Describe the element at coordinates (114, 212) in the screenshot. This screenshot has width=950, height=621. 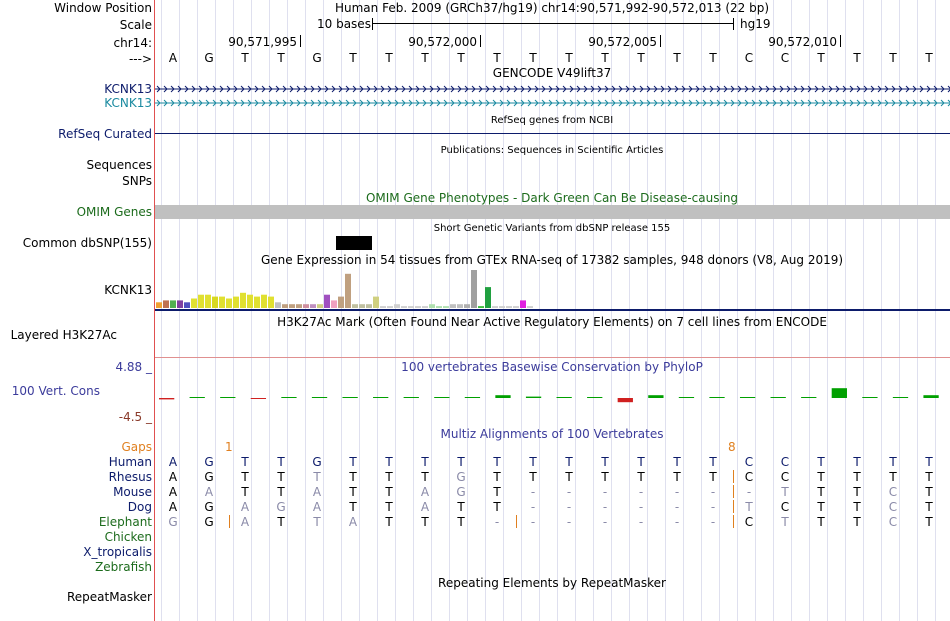
I see `omim-label: OMIM Genes` at that location.